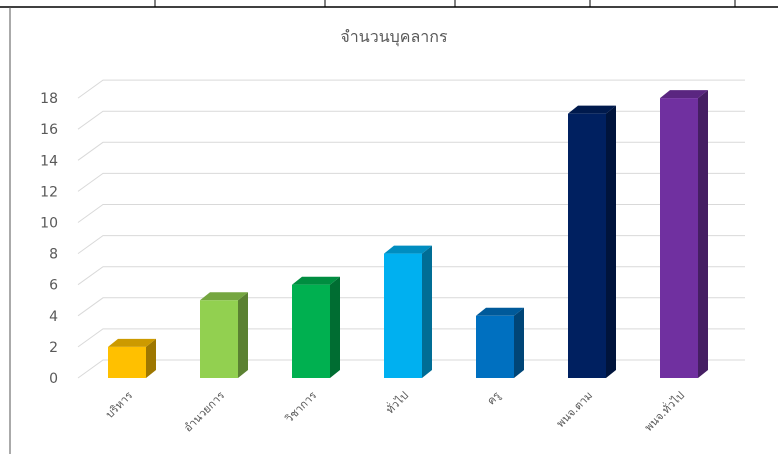 Image resolution: width=778 pixels, height=454 pixels. Describe the element at coordinates (49, 99) in the screenshot. I see `y-tick-label: 18` at that location.